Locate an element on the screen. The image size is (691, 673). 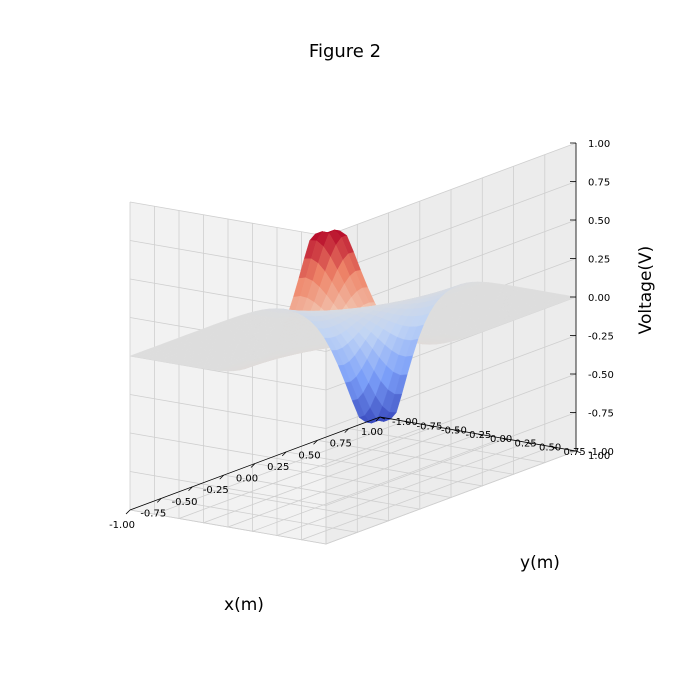
y-tick-label: 0.25 is located at coordinates (526, 443).